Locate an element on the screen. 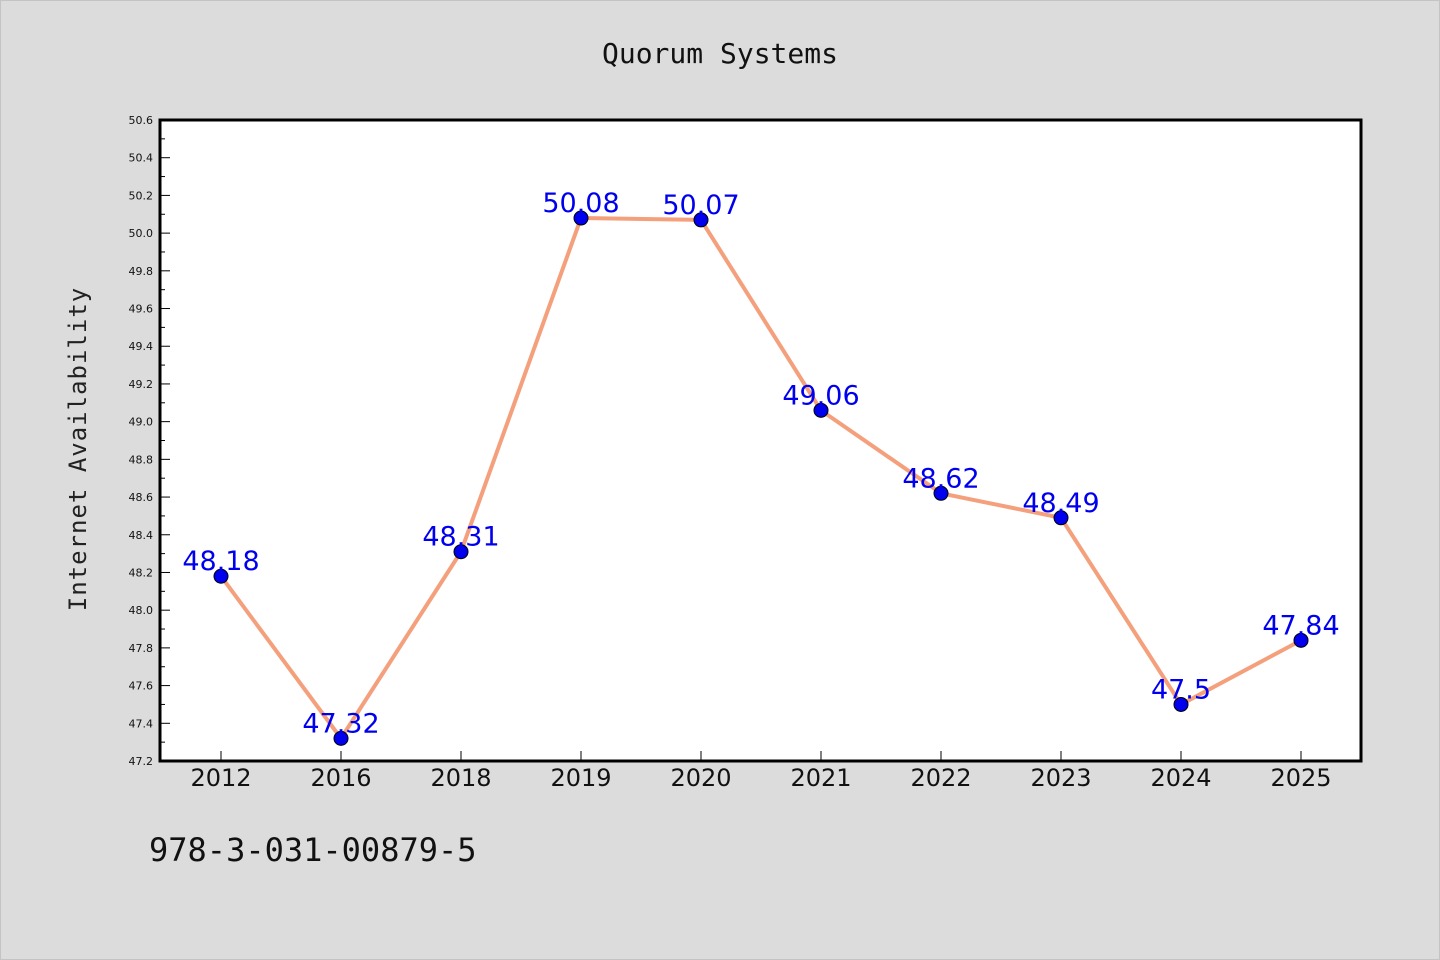 Image resolution: width=1440 pixels, height=960 pixels. data-label: 47.32 is located at coordinates (340, 723).